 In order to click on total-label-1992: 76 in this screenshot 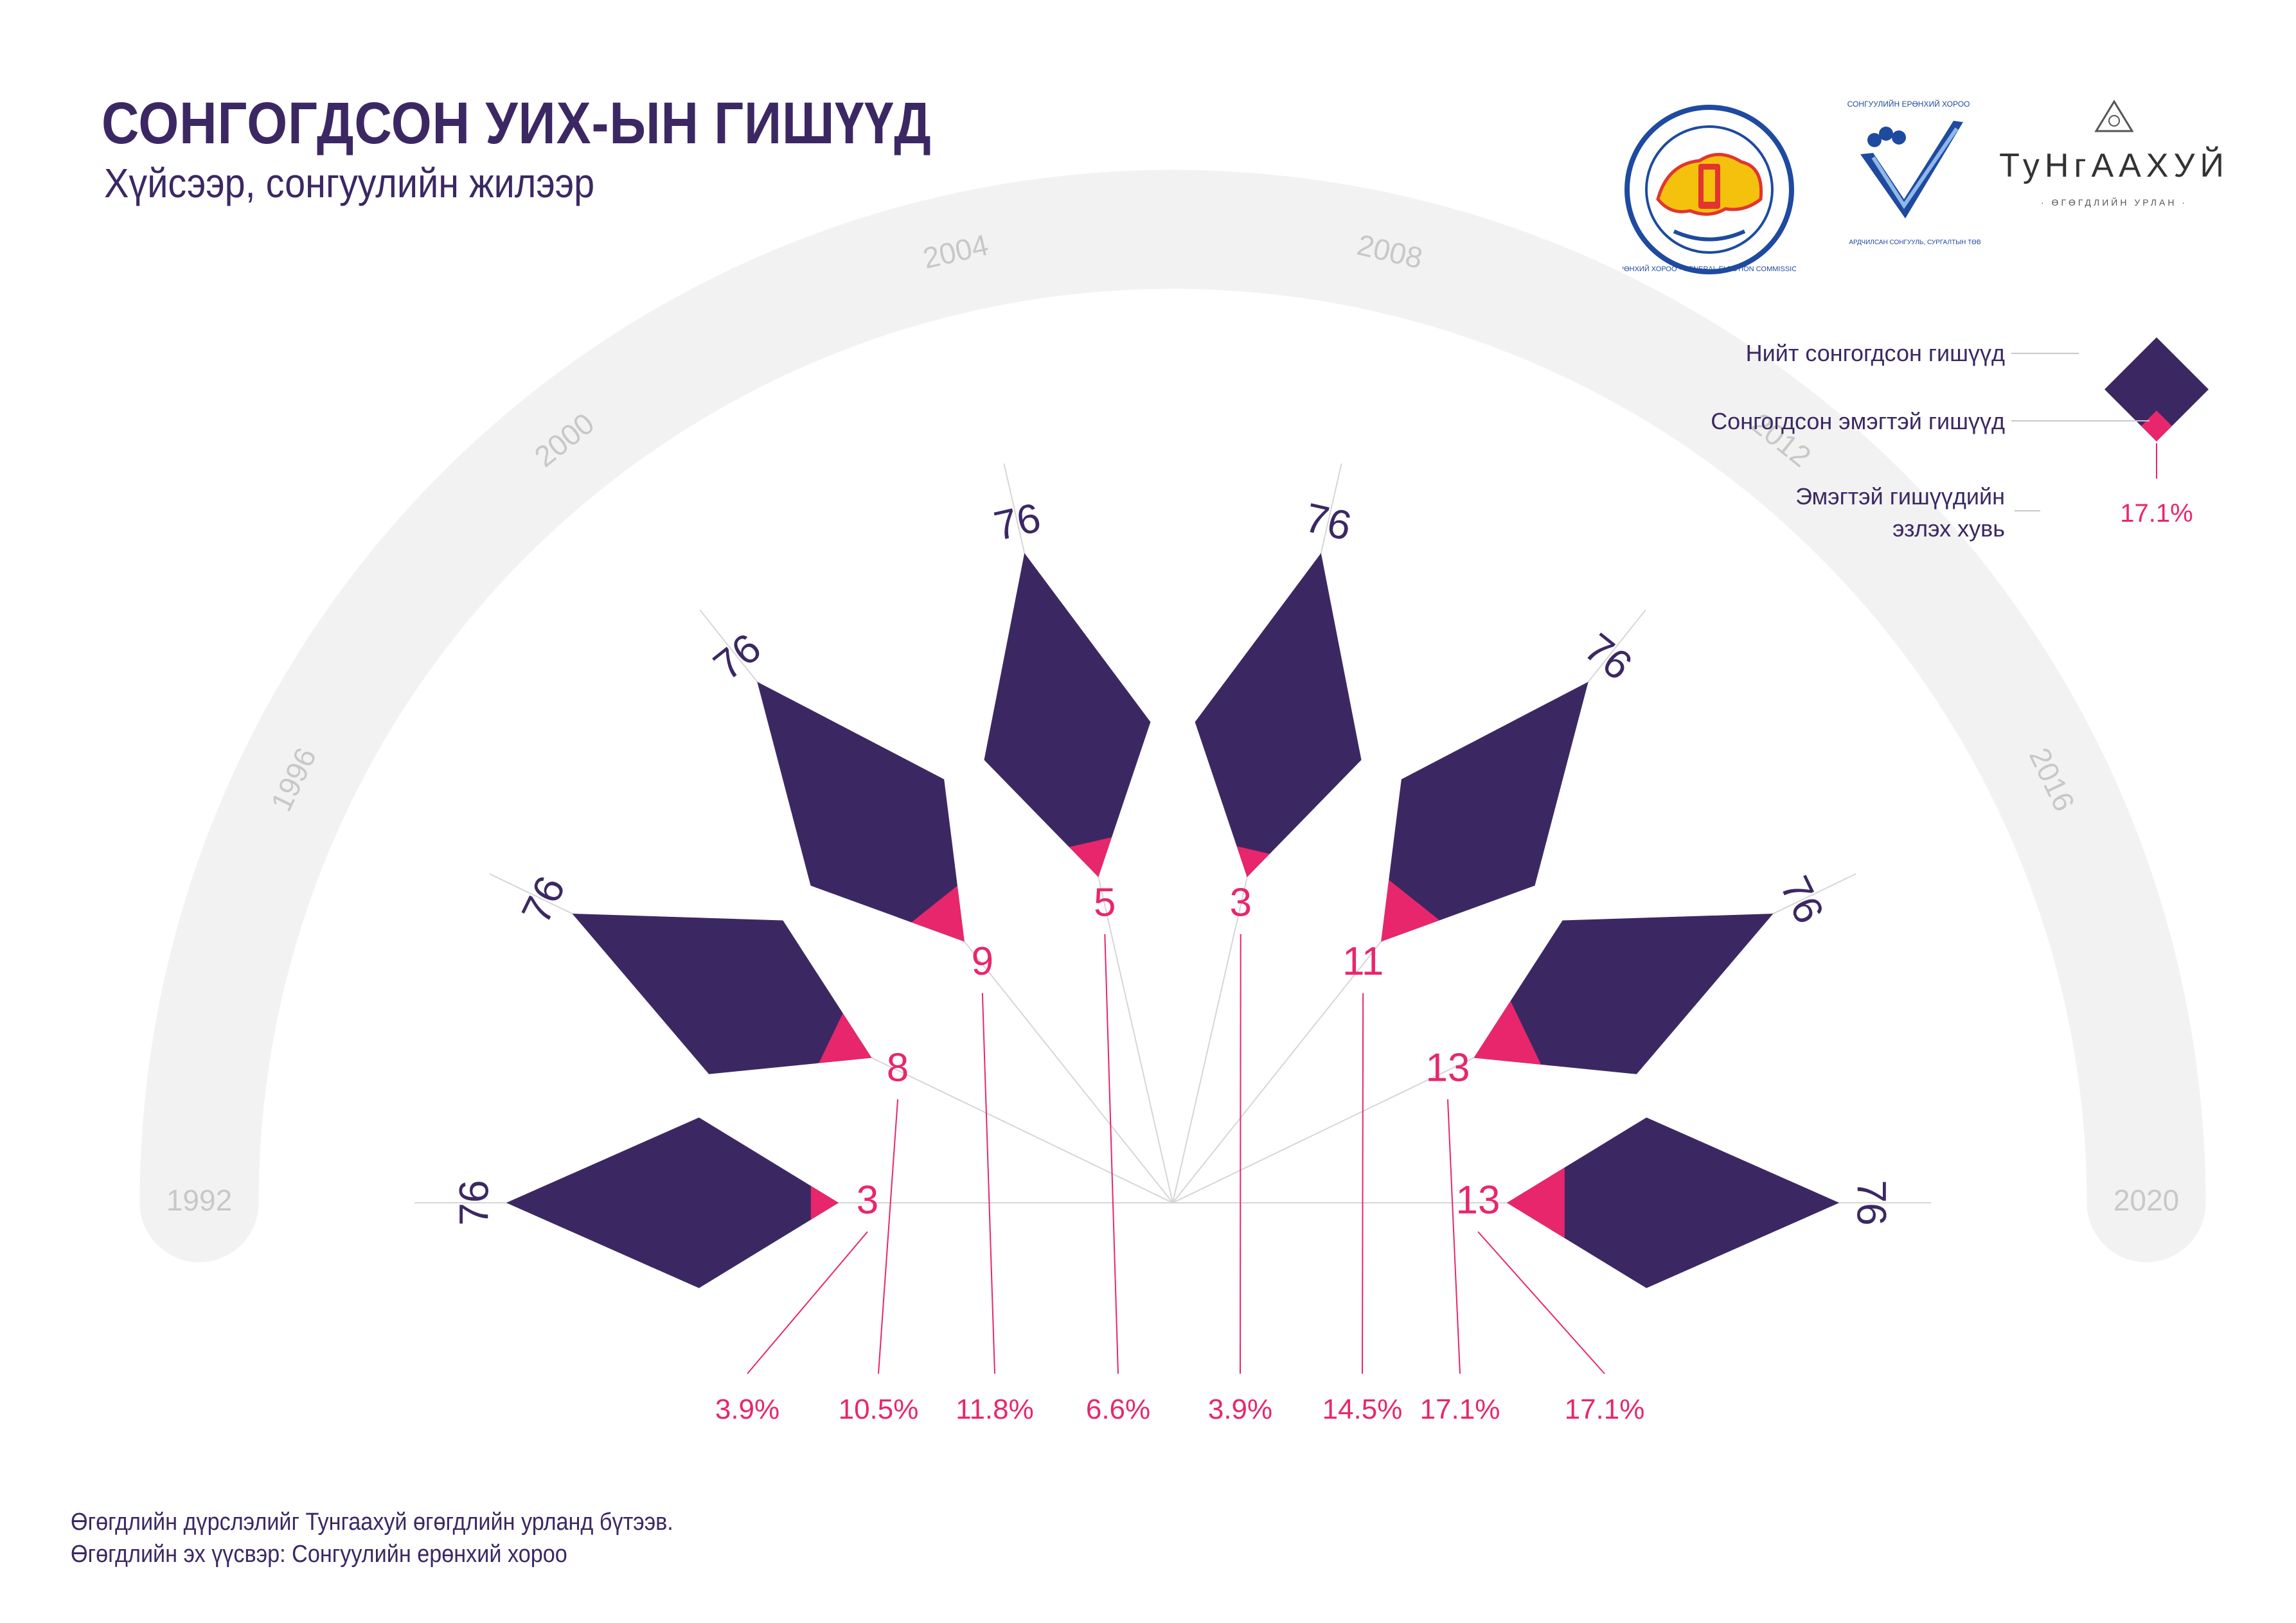, I will do `click(474, 1202)`.